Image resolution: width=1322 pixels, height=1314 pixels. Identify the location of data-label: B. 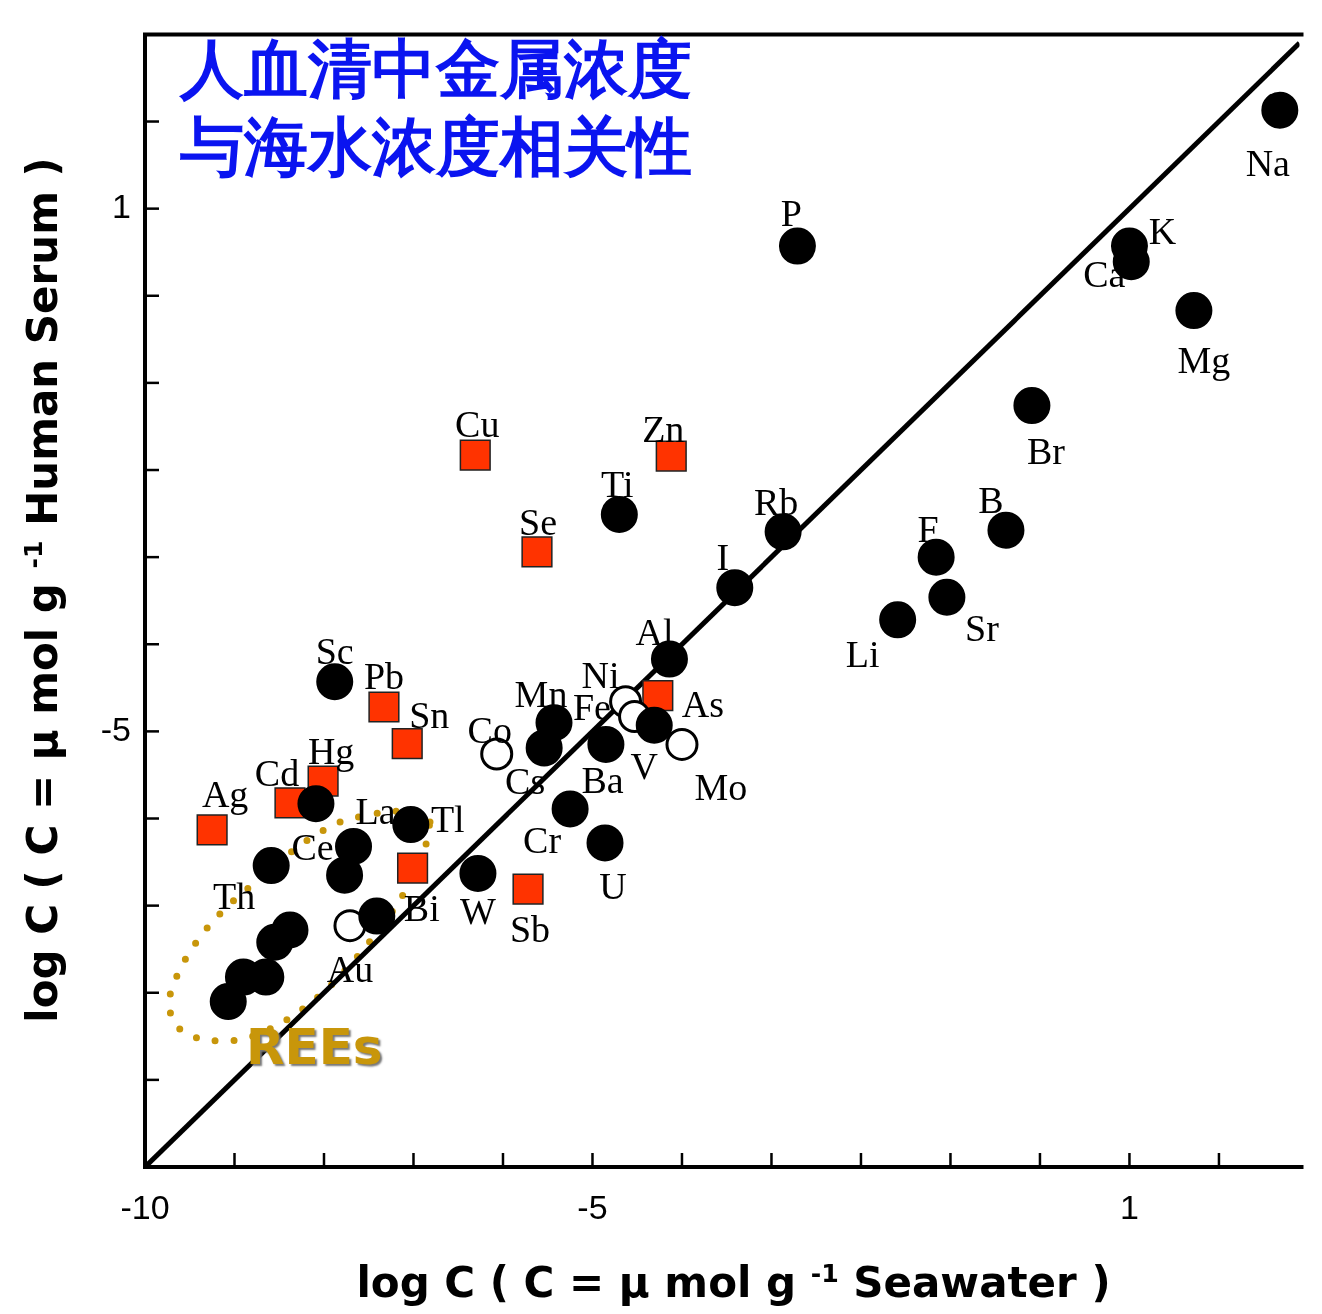
(991, 500).